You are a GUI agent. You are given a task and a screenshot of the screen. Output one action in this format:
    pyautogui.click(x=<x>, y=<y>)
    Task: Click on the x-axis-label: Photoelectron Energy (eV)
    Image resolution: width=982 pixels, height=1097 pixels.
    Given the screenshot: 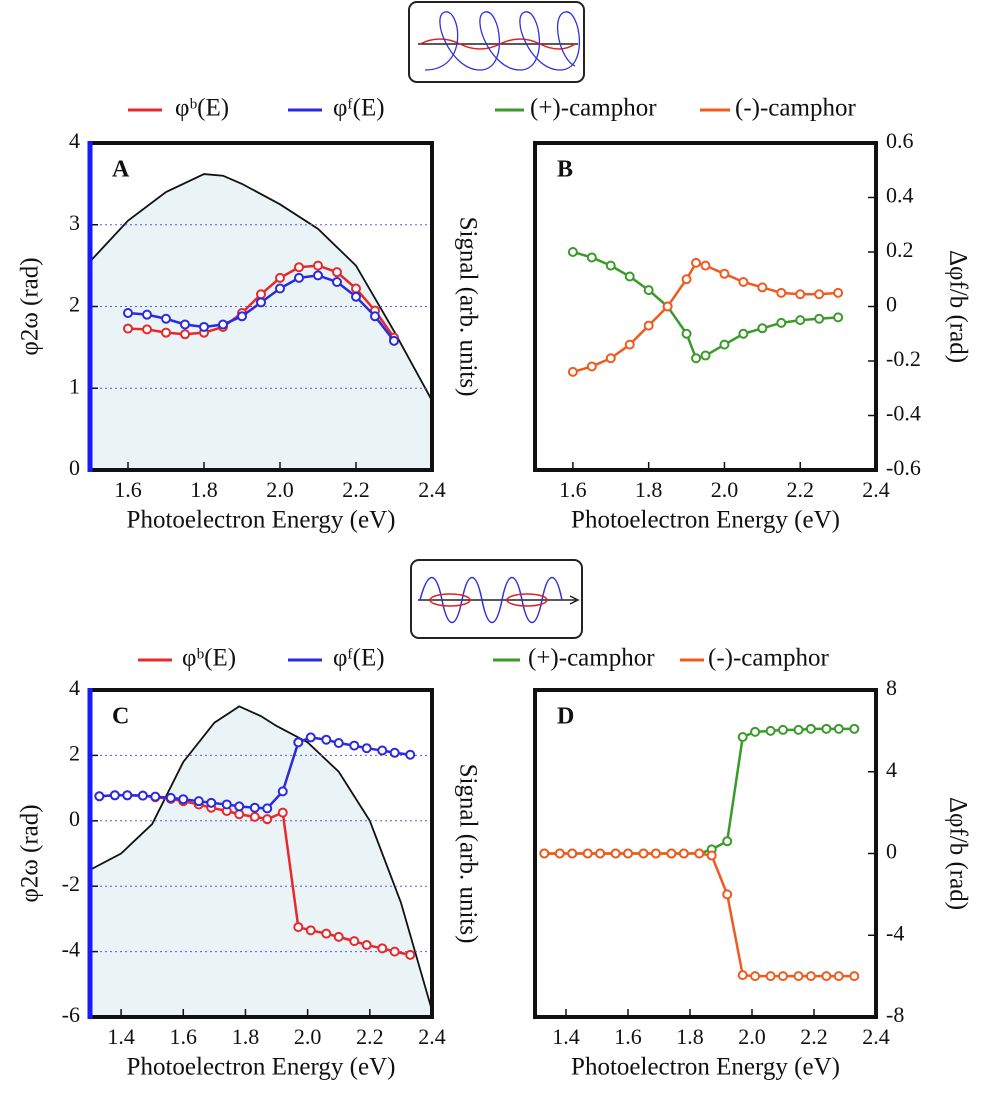 What is the action you would take?
    pyautogui.click(x=261, y=520)
    